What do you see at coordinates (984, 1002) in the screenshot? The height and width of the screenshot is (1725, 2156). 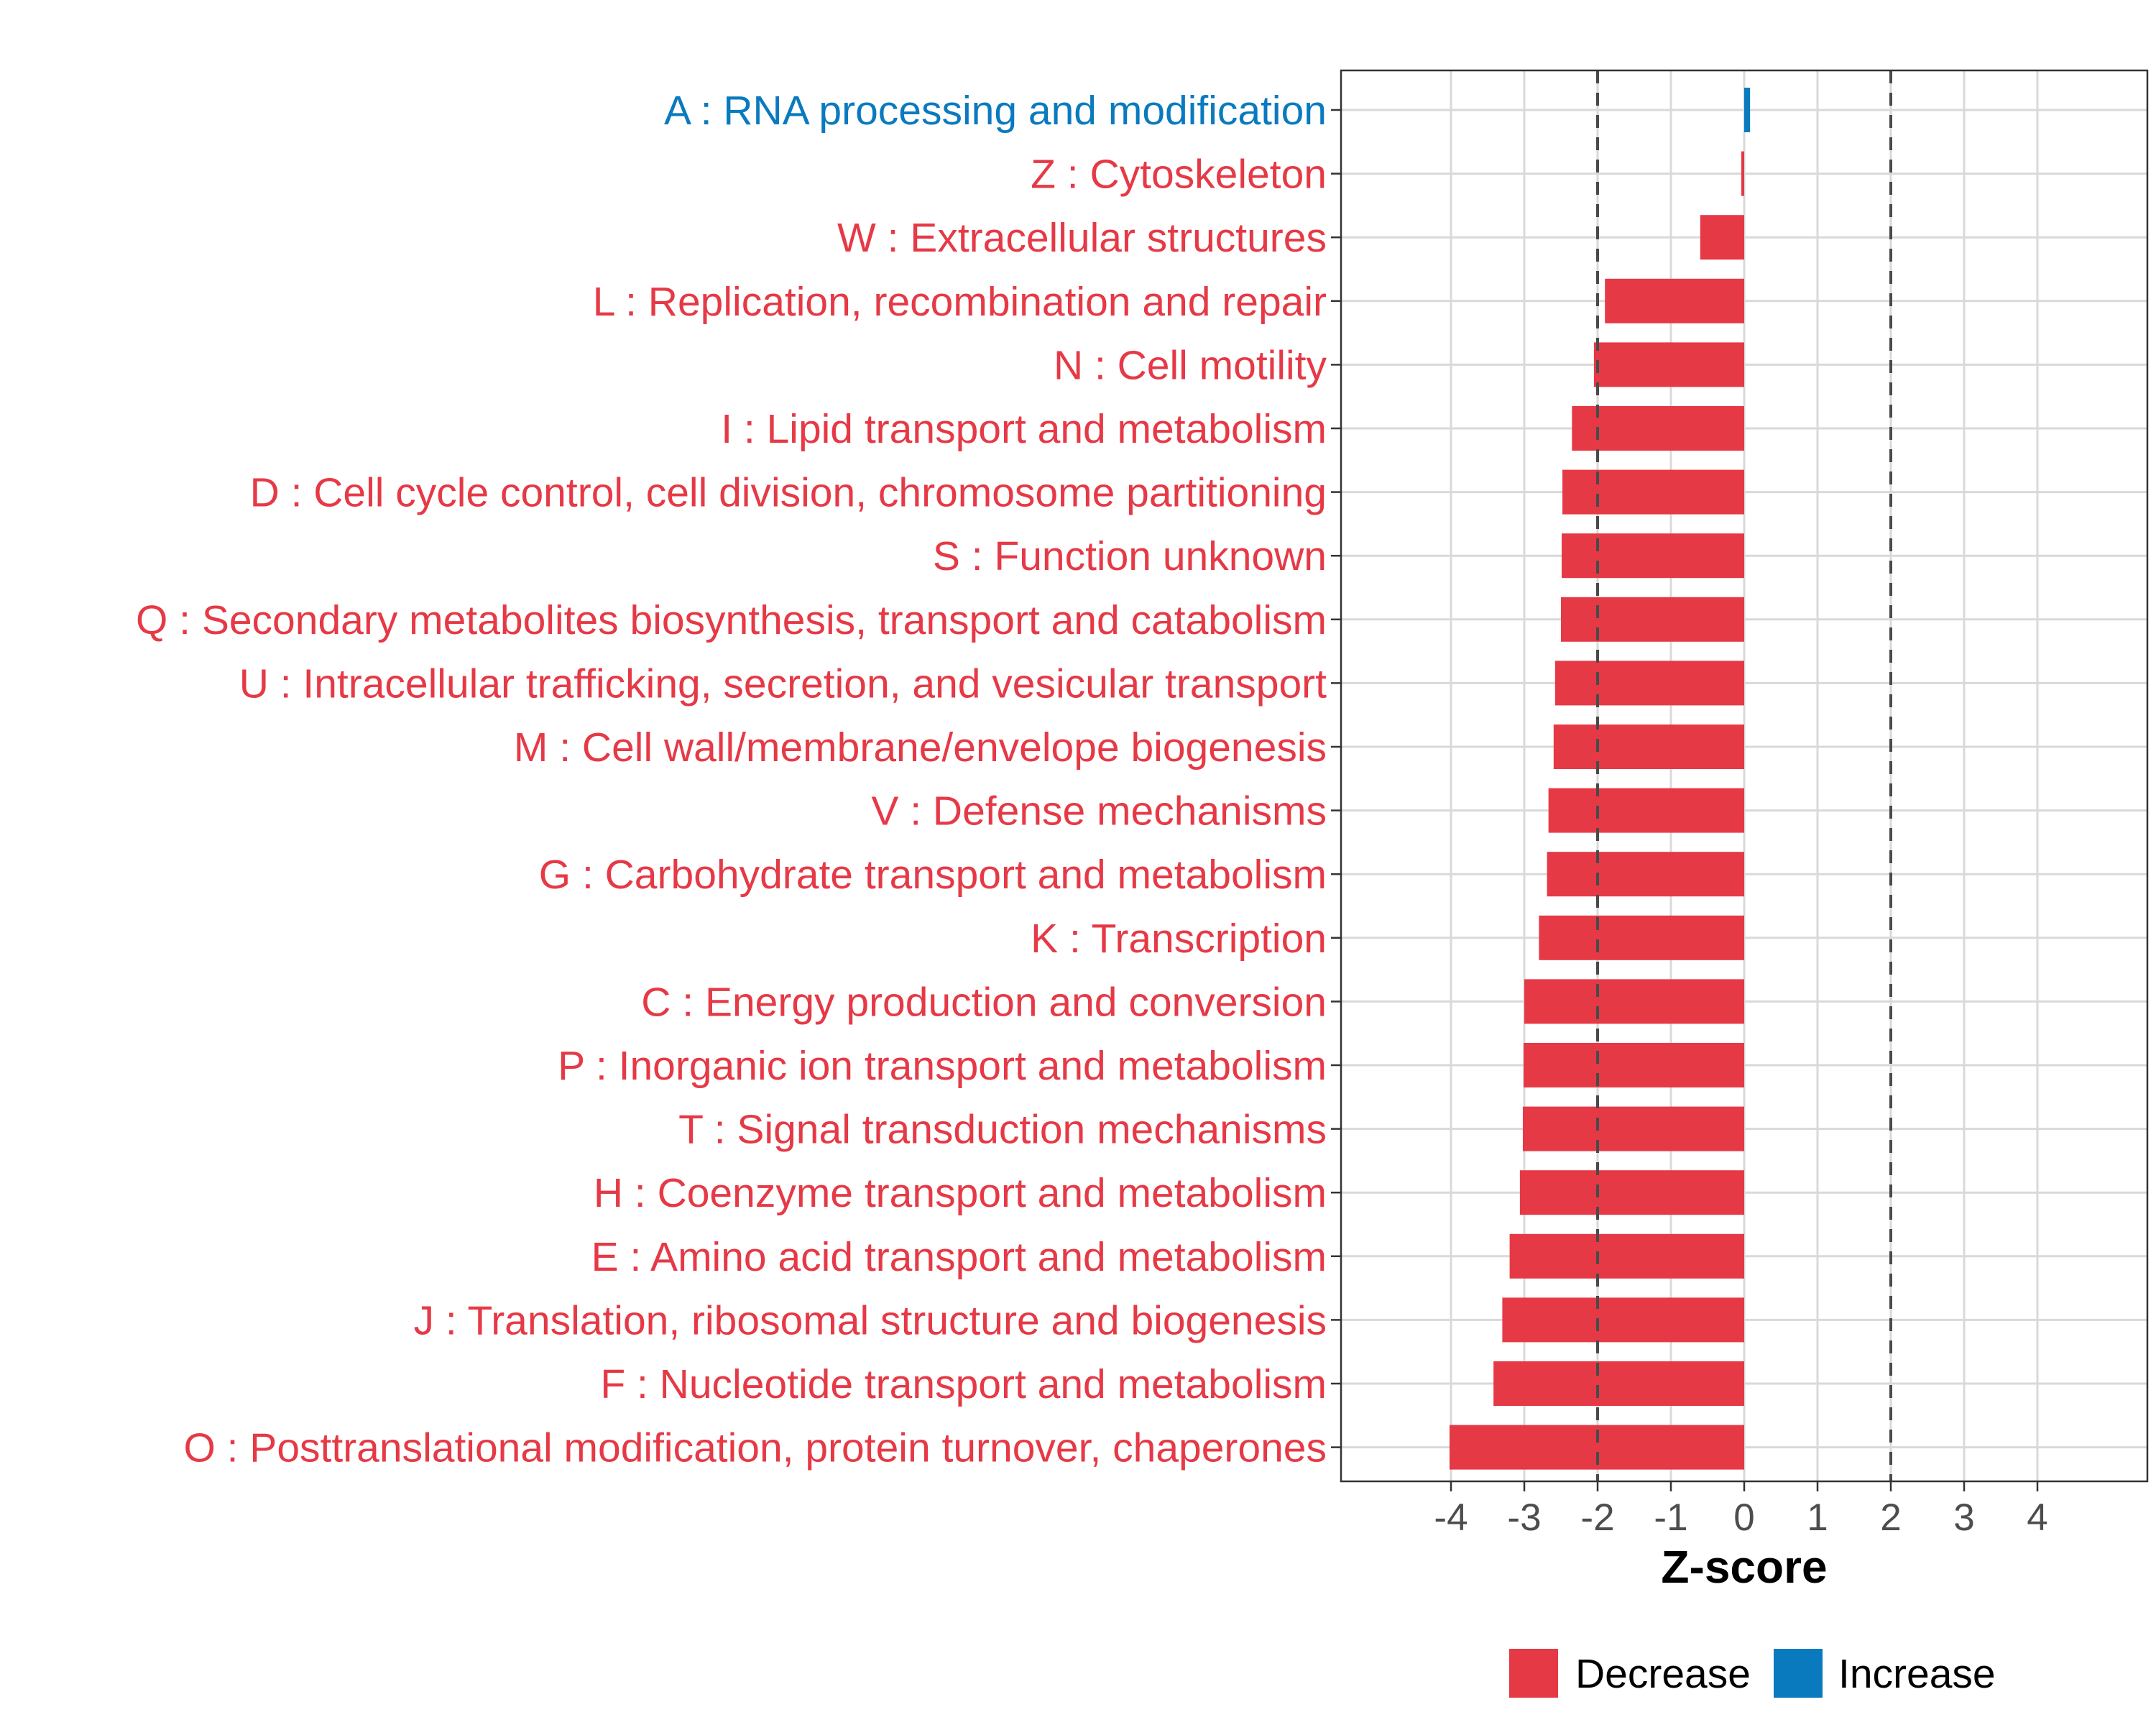 I see `category-label: C : Energy production and conversion` at bounding box center [984, 1002].